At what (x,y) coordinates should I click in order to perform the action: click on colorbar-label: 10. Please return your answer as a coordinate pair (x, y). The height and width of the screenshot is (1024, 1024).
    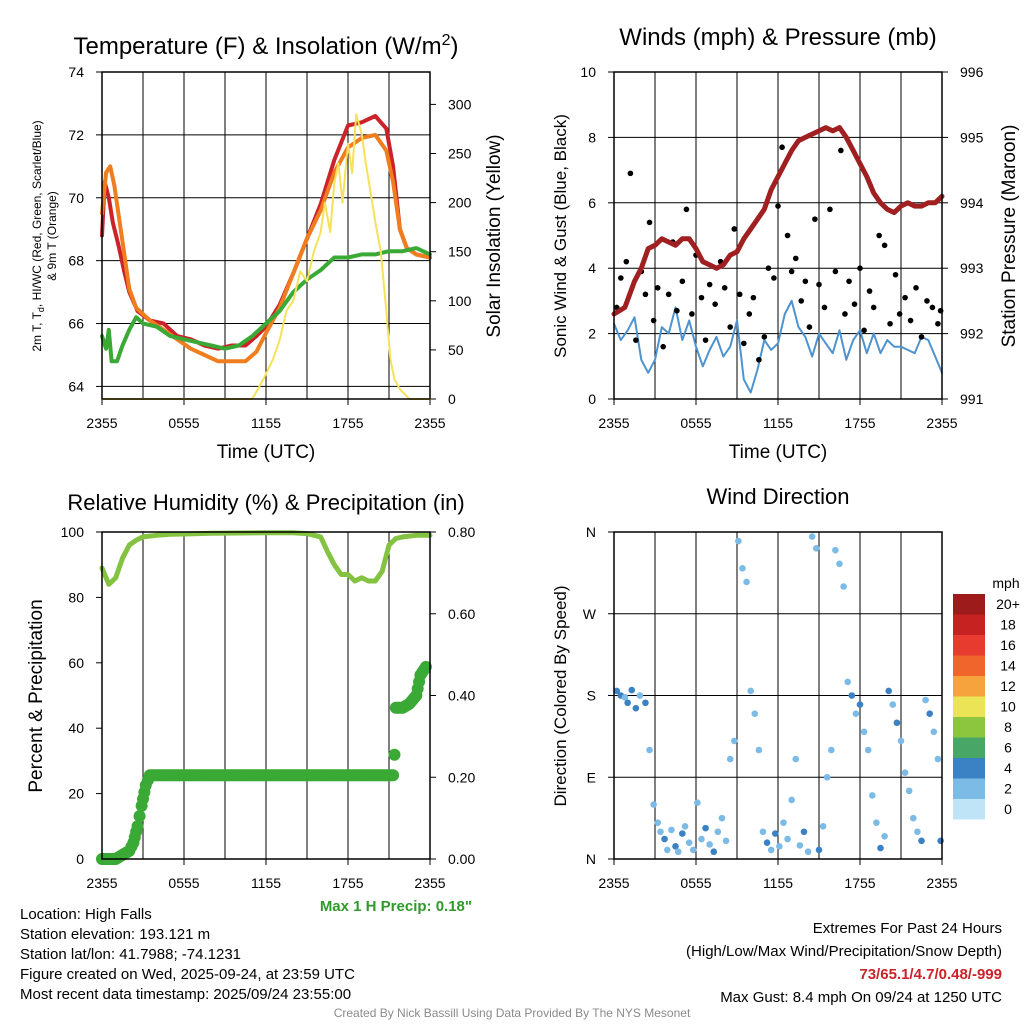
    Looking at the image, I should click on (1008, 707).